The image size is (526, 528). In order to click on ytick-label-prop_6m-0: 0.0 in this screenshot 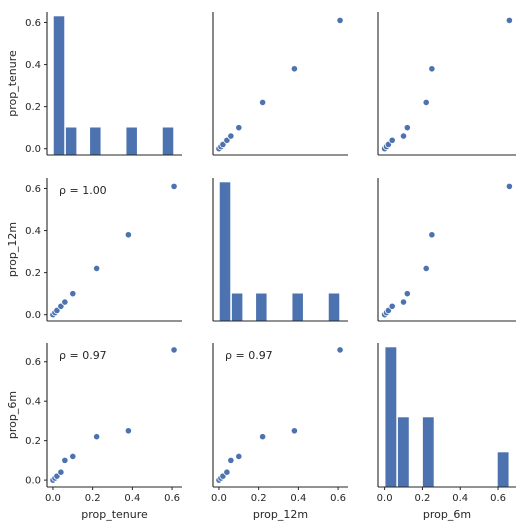, I will do `click(33, 481)`.